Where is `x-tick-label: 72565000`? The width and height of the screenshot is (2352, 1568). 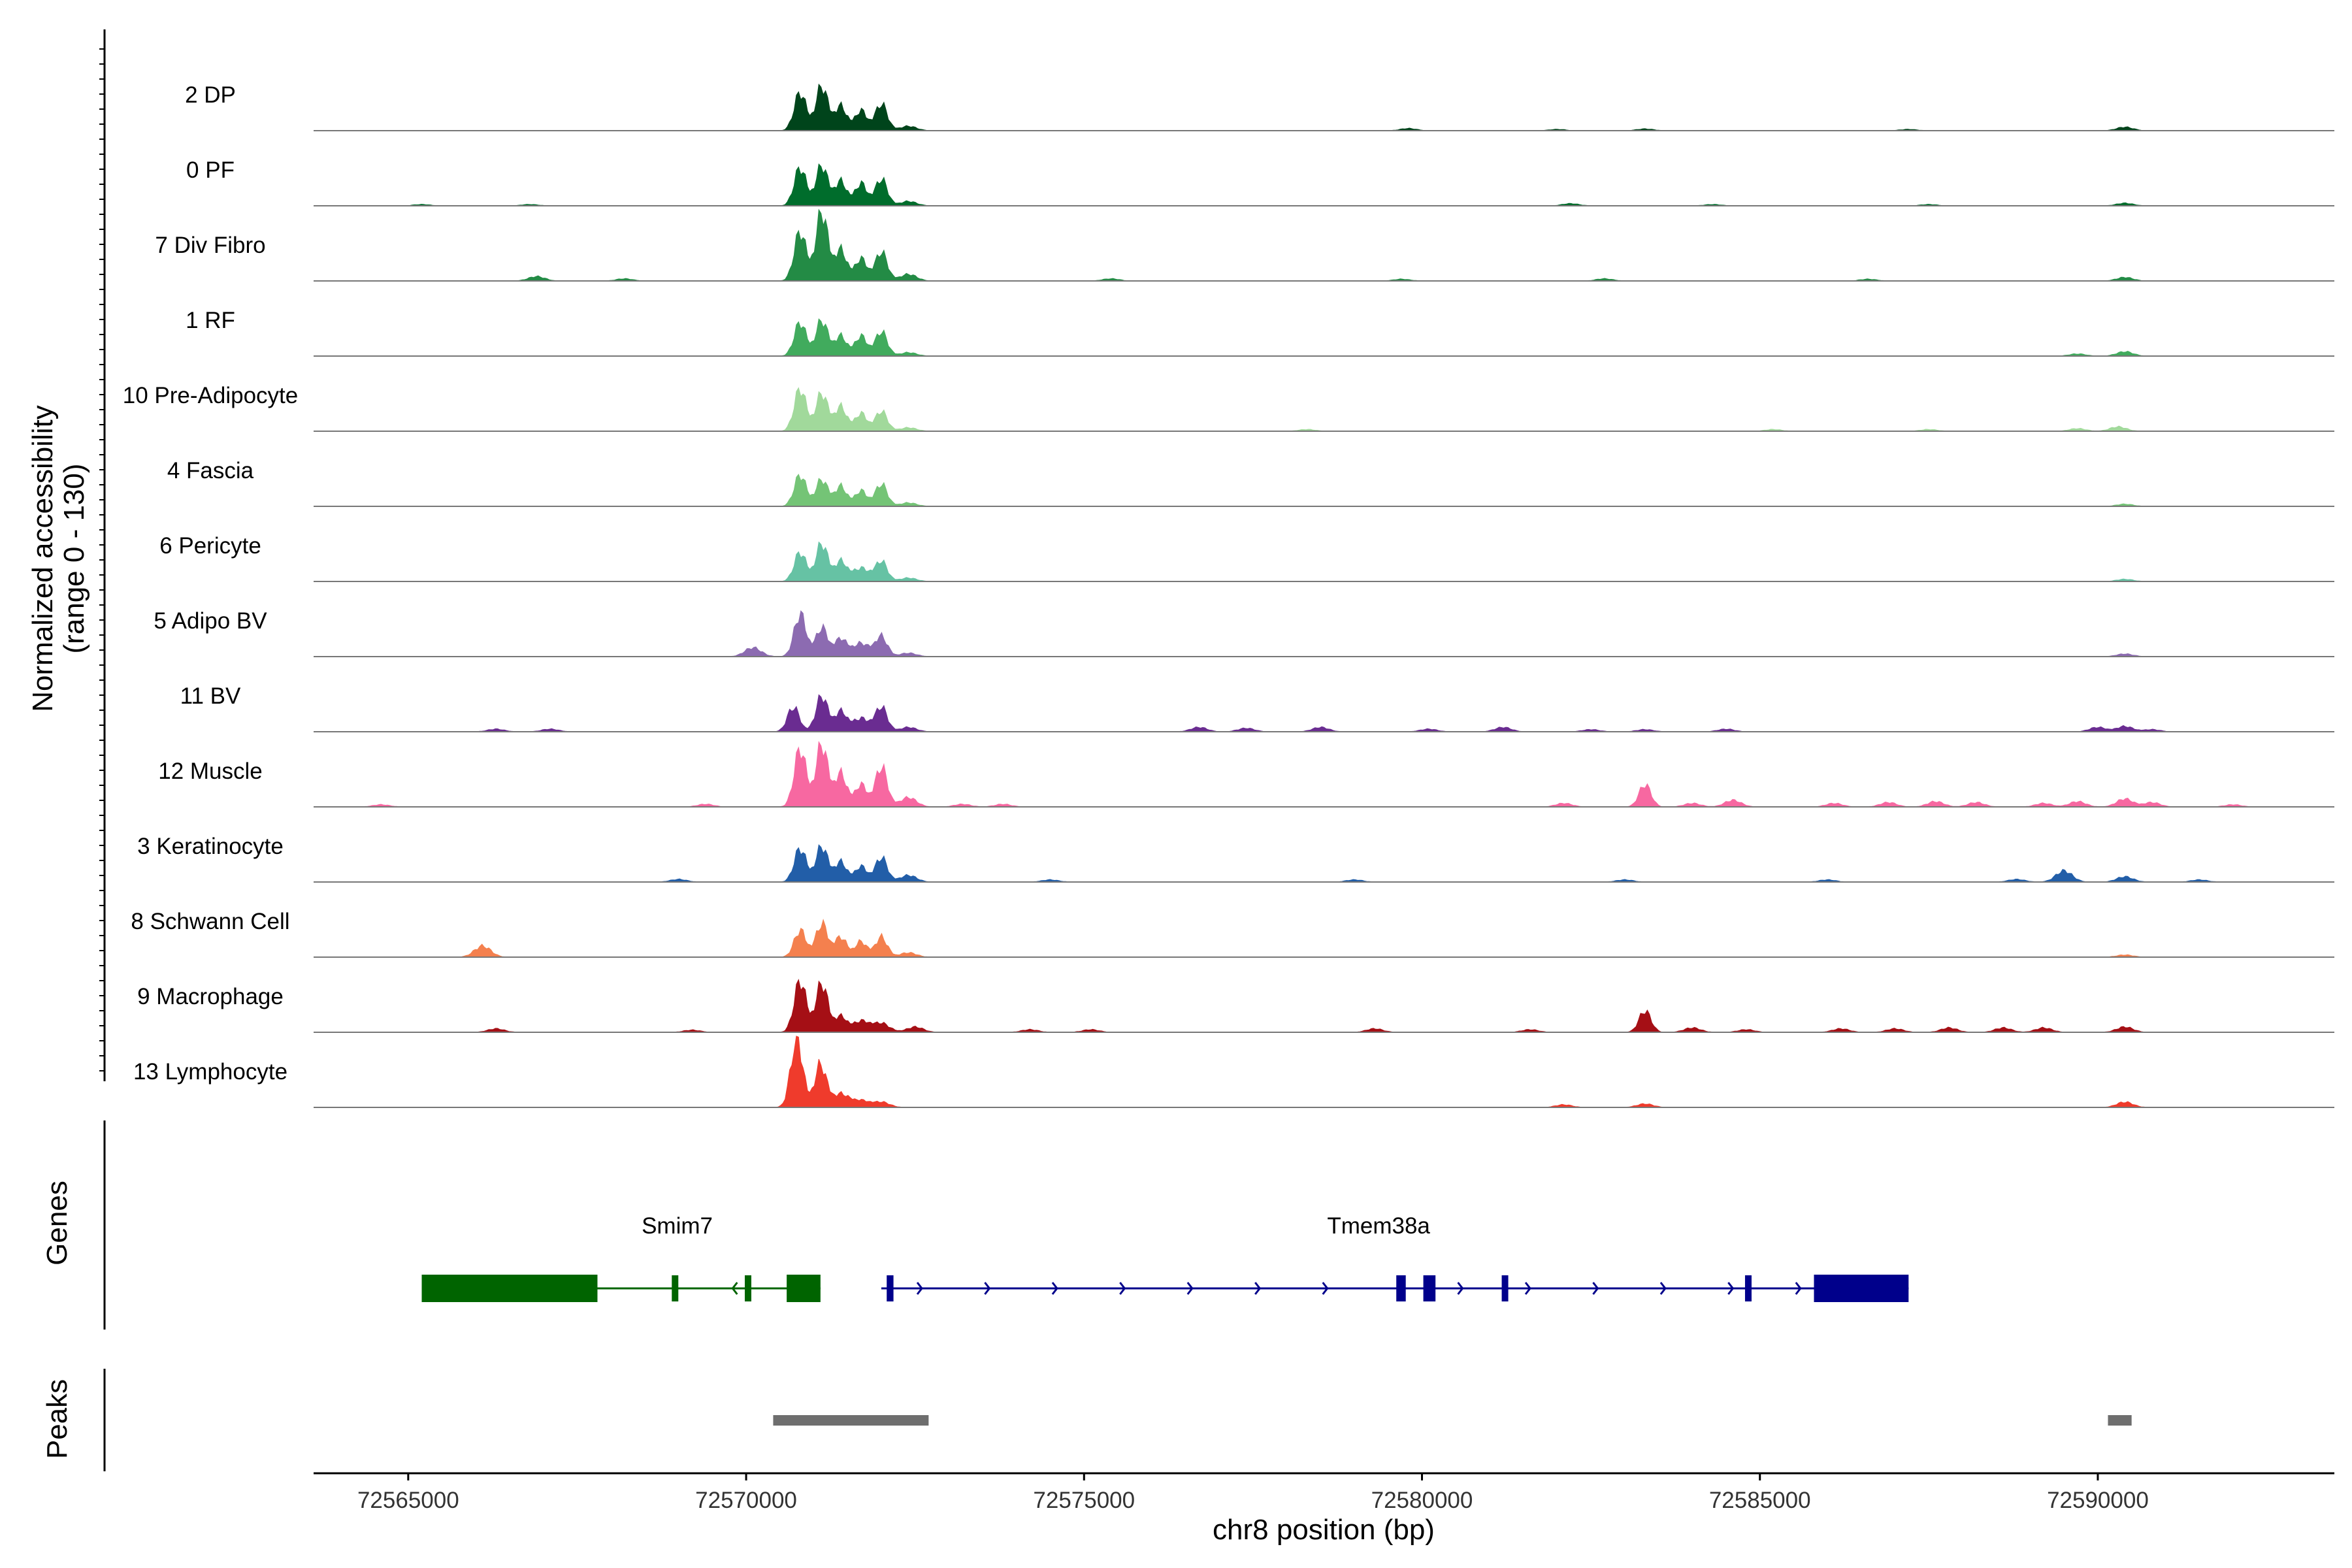
x-tick-label: 72565000 is located at coordinates (408, 1500).